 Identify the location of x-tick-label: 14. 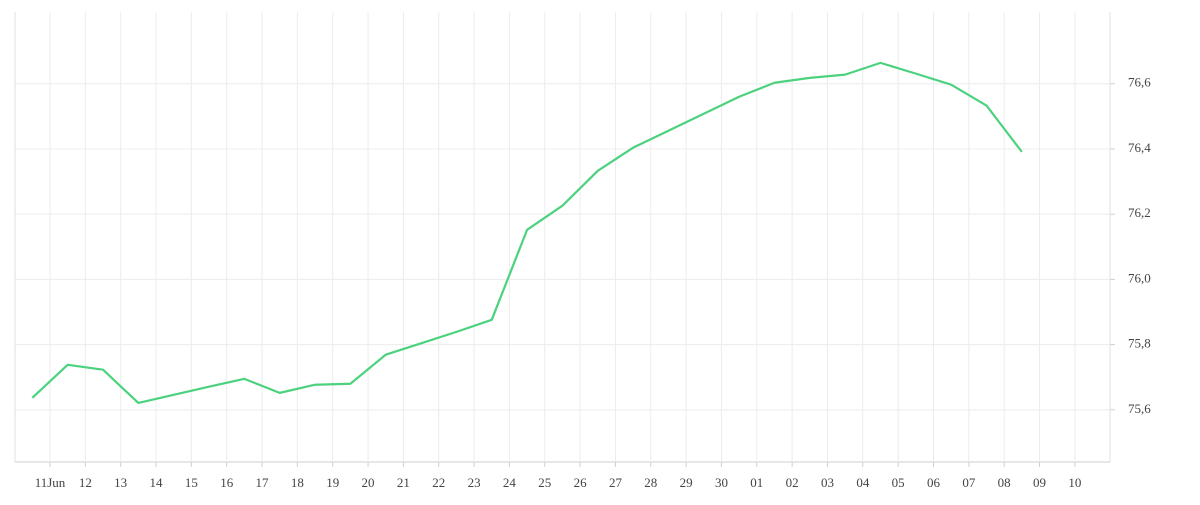
(157, 482).